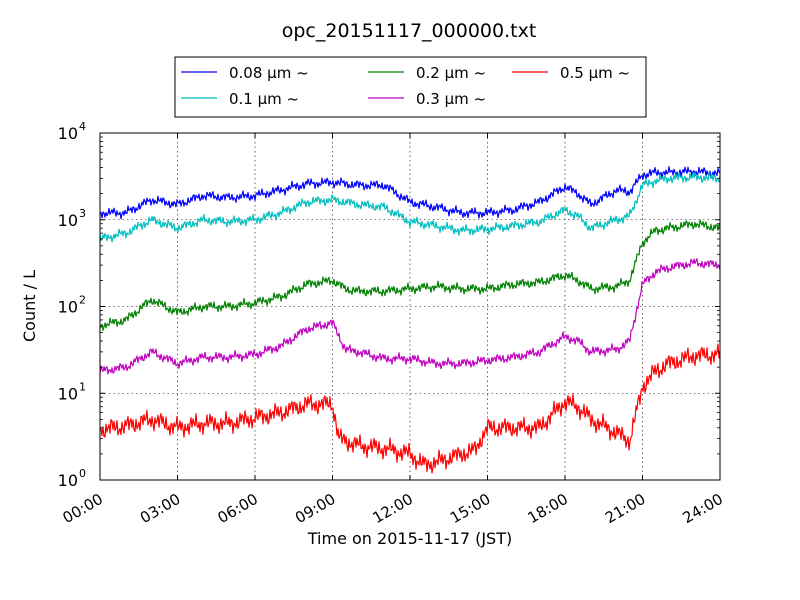  What do you see at coordinates (595, 73) in the screenshot?
I see `legend-label: 0.5 μm ~` at bounding box center [595, 73].